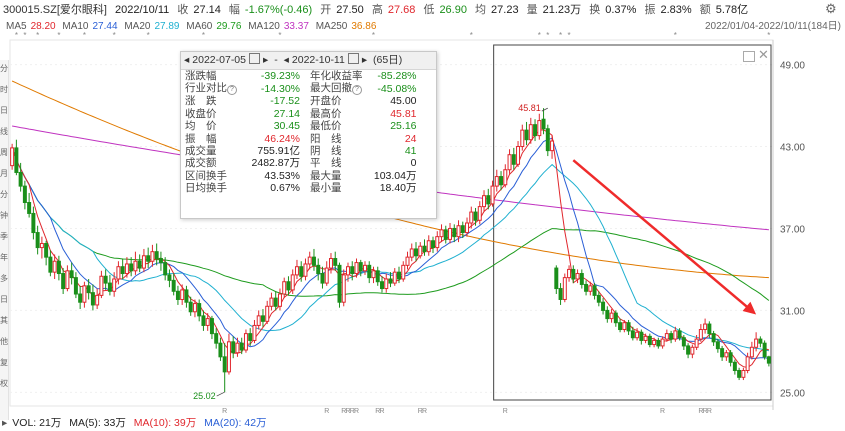 The height and width of the screenshot is (431, 845). Describe the element at coordinates (4, 383) in the screenshot. I see `period-tab: 权` at that location.